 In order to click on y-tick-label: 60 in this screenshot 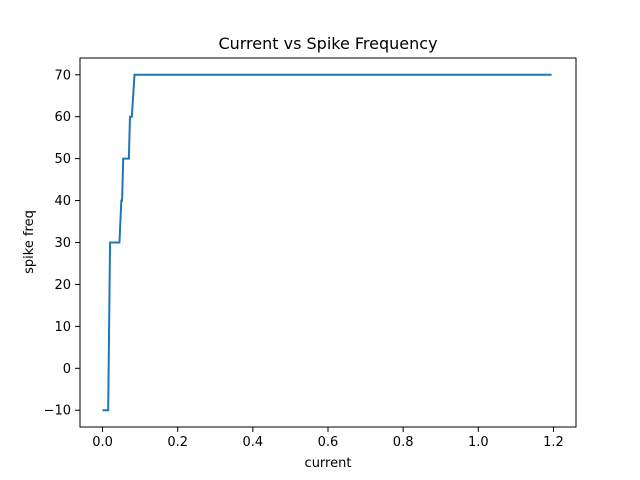, I will do `click(62, 117)`.